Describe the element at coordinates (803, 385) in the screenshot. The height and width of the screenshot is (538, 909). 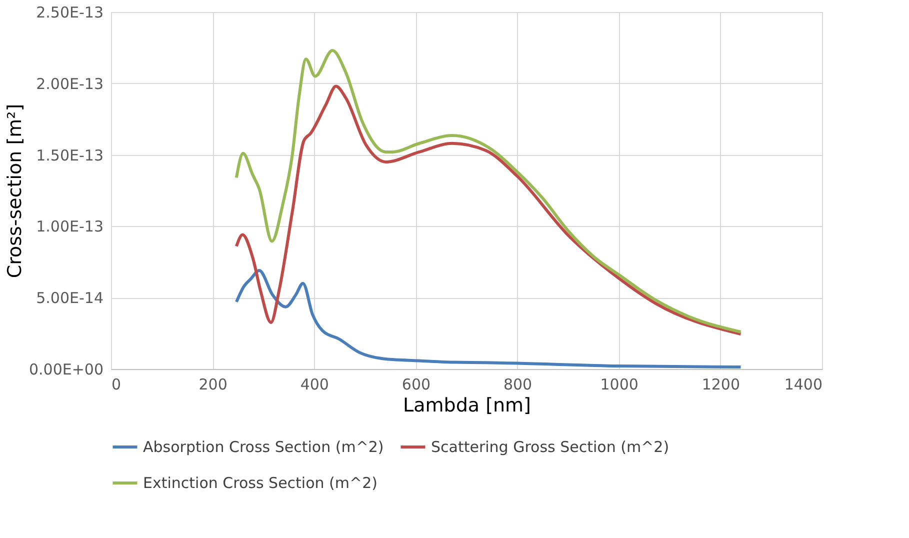
I see `x-tick-label: 1400` at that location.